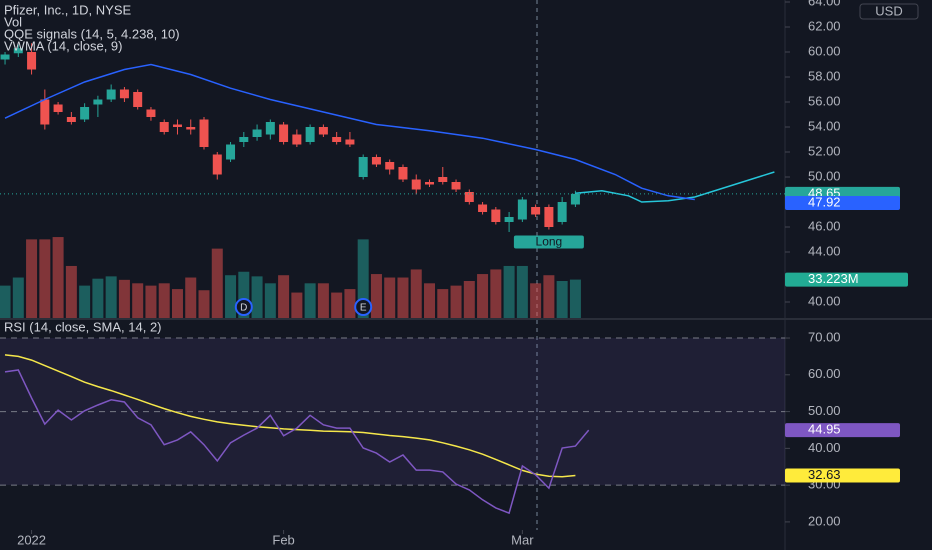 The image size is (932, 550). I want to click on legend-volume: Vol, so click(13, 21).